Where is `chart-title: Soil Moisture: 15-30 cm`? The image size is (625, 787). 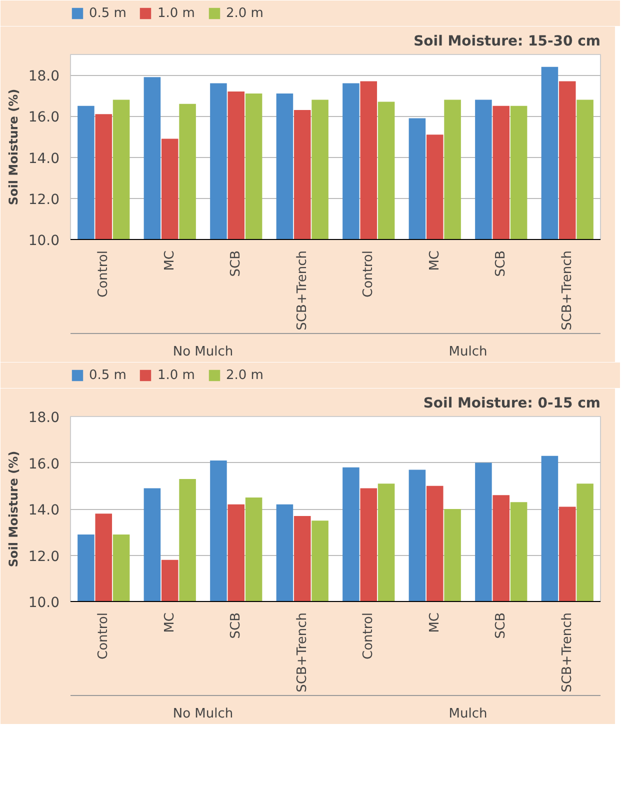 chart-title: Soil Moisture: 15-30 cm is located at coordinates (507, 42).